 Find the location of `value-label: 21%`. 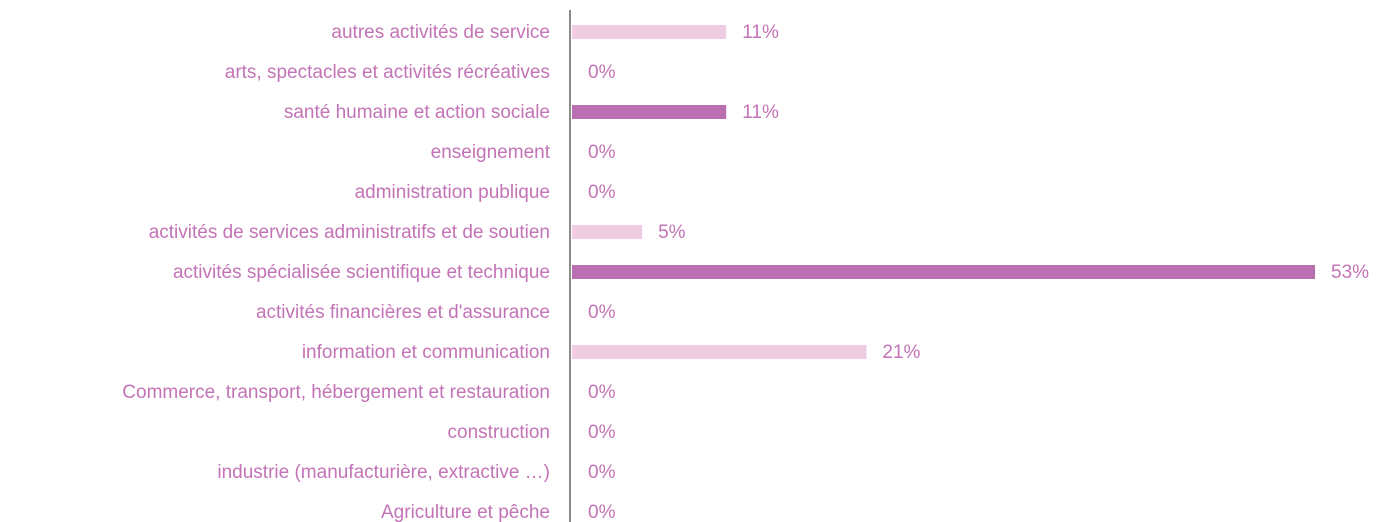

value-label: 21% is located at coordinates (901, 352).